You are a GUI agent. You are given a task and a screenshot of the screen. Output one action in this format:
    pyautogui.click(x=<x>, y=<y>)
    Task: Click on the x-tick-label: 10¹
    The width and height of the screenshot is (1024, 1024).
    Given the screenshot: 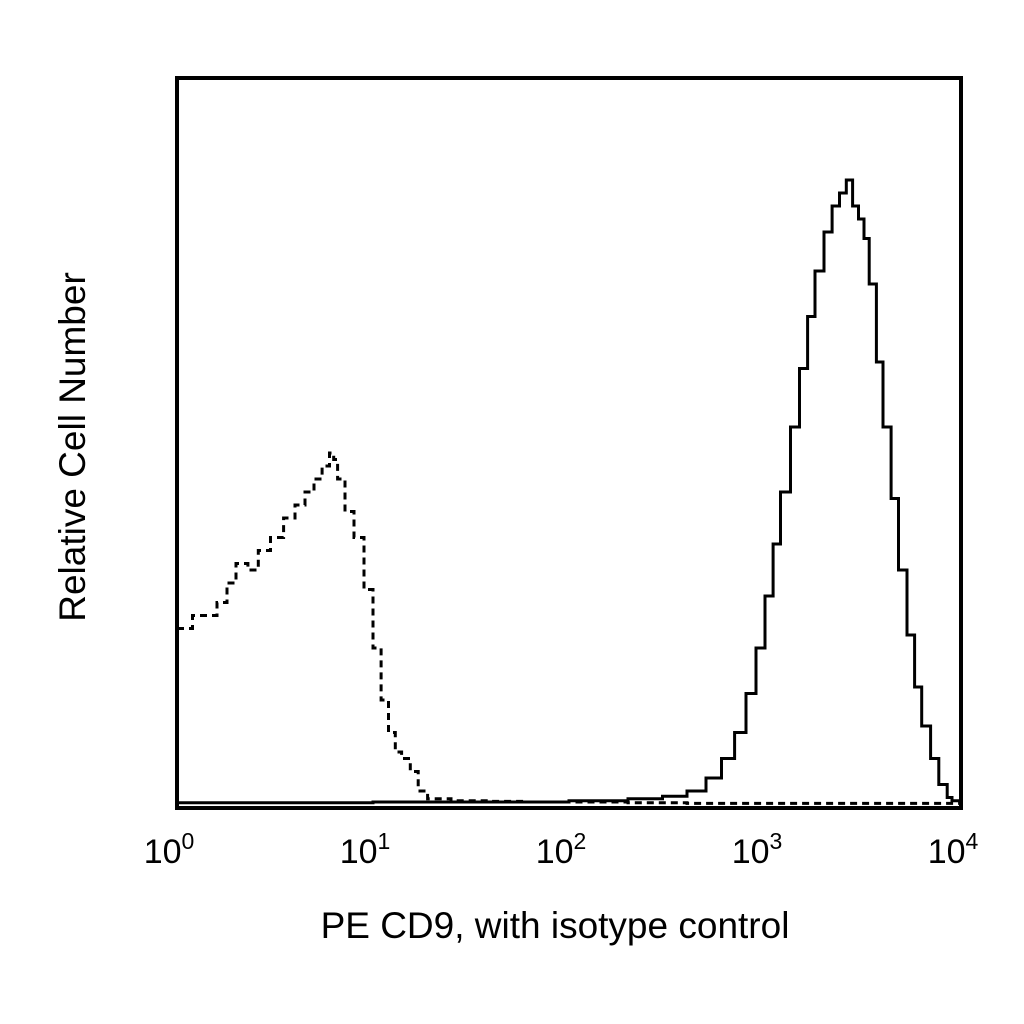 What is the action you would take?
    pyautogui.click(x=365, y=849)
    